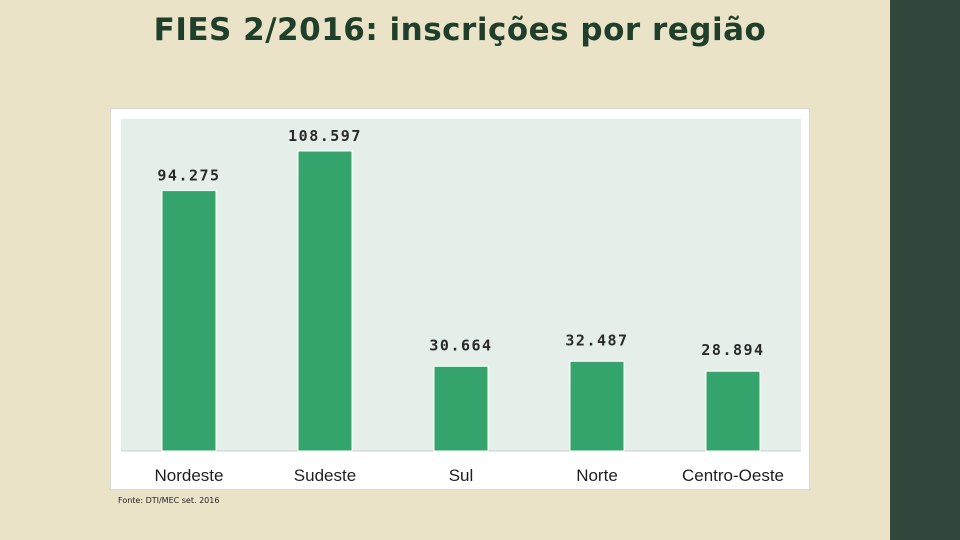 Image resolution: width=960 pixels, height=540 pixels. Describe the element at coordinates (189, 321) in the screenshot. I see `bar-nordeste` at that location.